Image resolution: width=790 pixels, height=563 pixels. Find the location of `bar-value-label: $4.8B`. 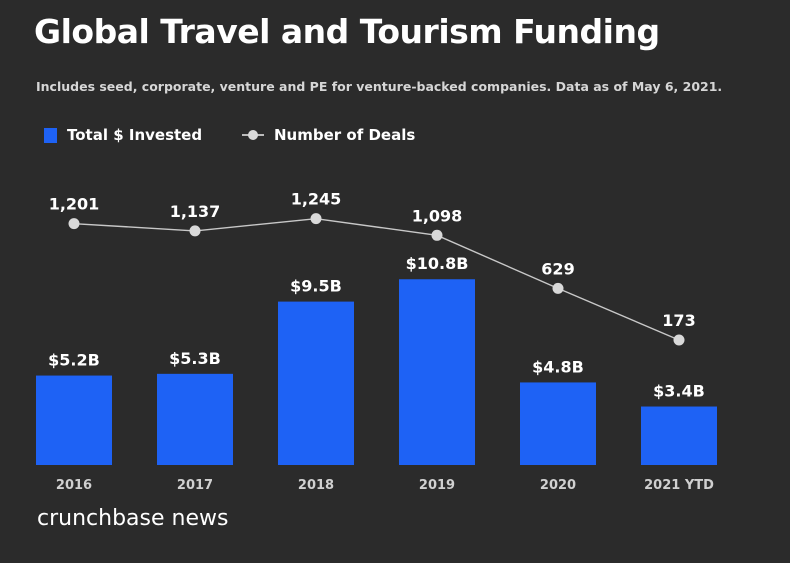

bar-value-label: $4.8B is located at coordinates (558, 366).